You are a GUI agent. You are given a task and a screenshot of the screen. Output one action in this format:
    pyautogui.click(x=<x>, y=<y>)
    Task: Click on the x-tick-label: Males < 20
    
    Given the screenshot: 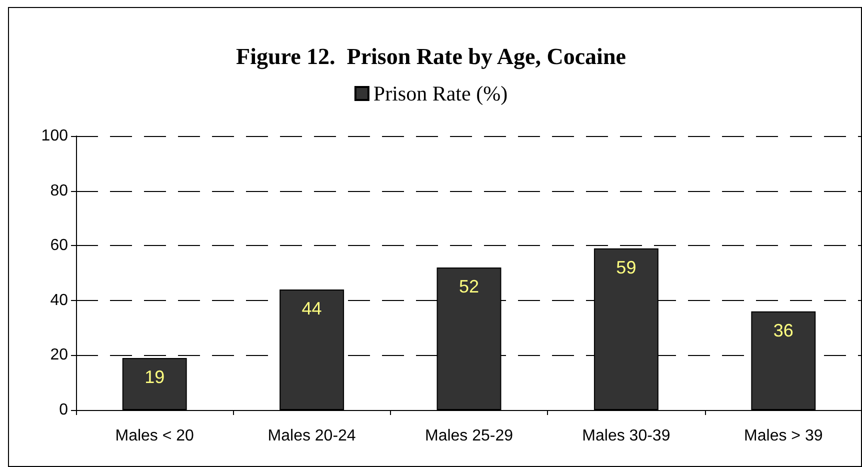 What is the action you would take?
    pyautogui.click(x=154, y=436)
    